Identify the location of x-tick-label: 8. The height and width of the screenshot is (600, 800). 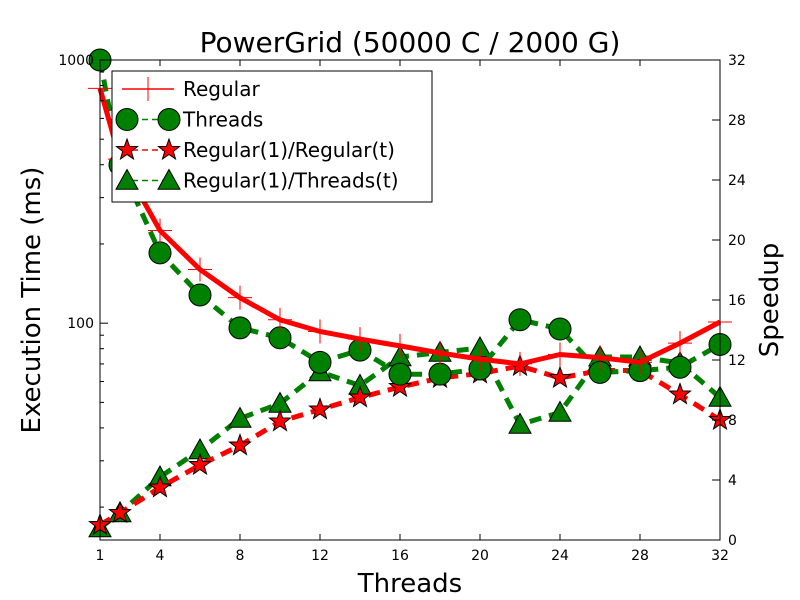
(240, 556).